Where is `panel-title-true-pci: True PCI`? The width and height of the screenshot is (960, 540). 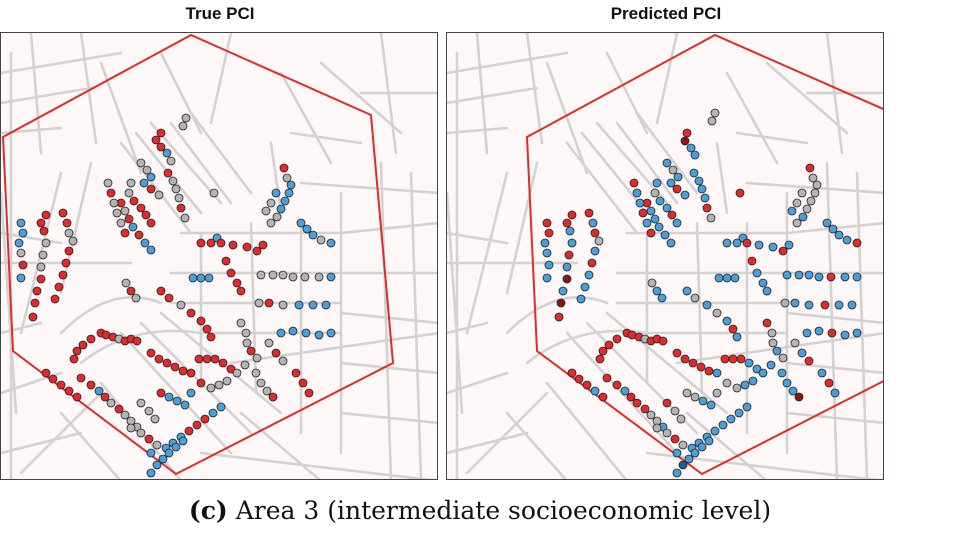
panel-title-true-pci: True PCI is located at coordinates (220, 13).